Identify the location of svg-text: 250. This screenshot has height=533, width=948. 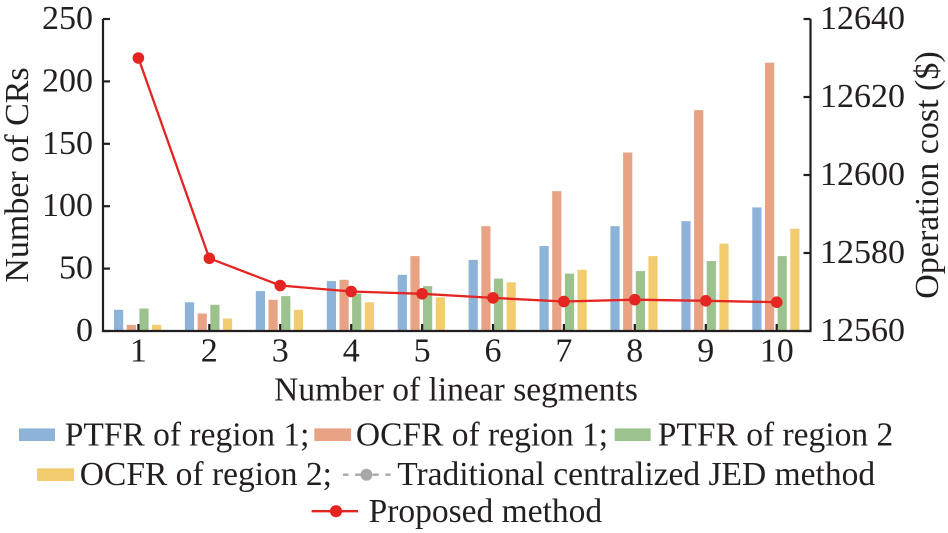
(67, 18).